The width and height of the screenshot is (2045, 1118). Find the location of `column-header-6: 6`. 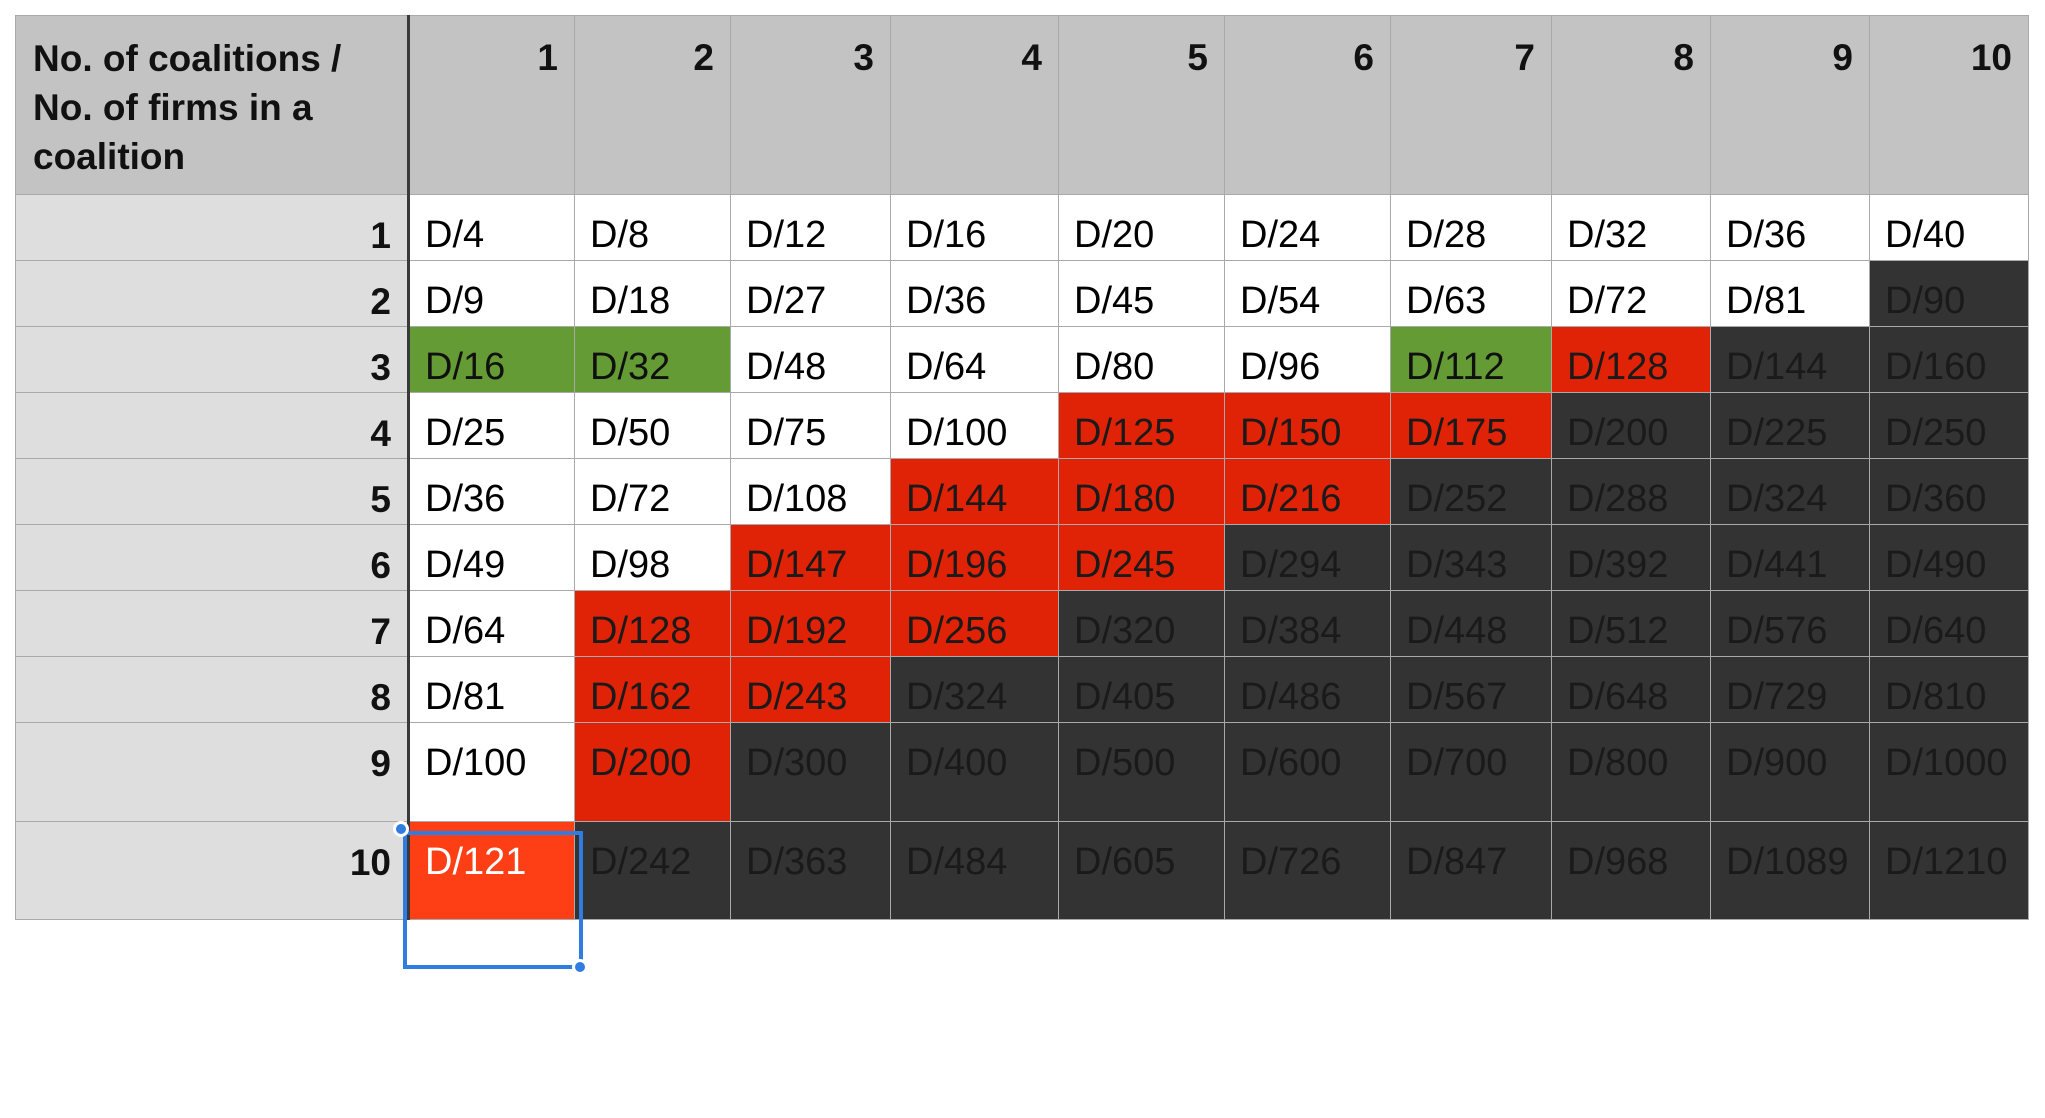

column-header-6: 6 is located at coordinates (1307, 105).